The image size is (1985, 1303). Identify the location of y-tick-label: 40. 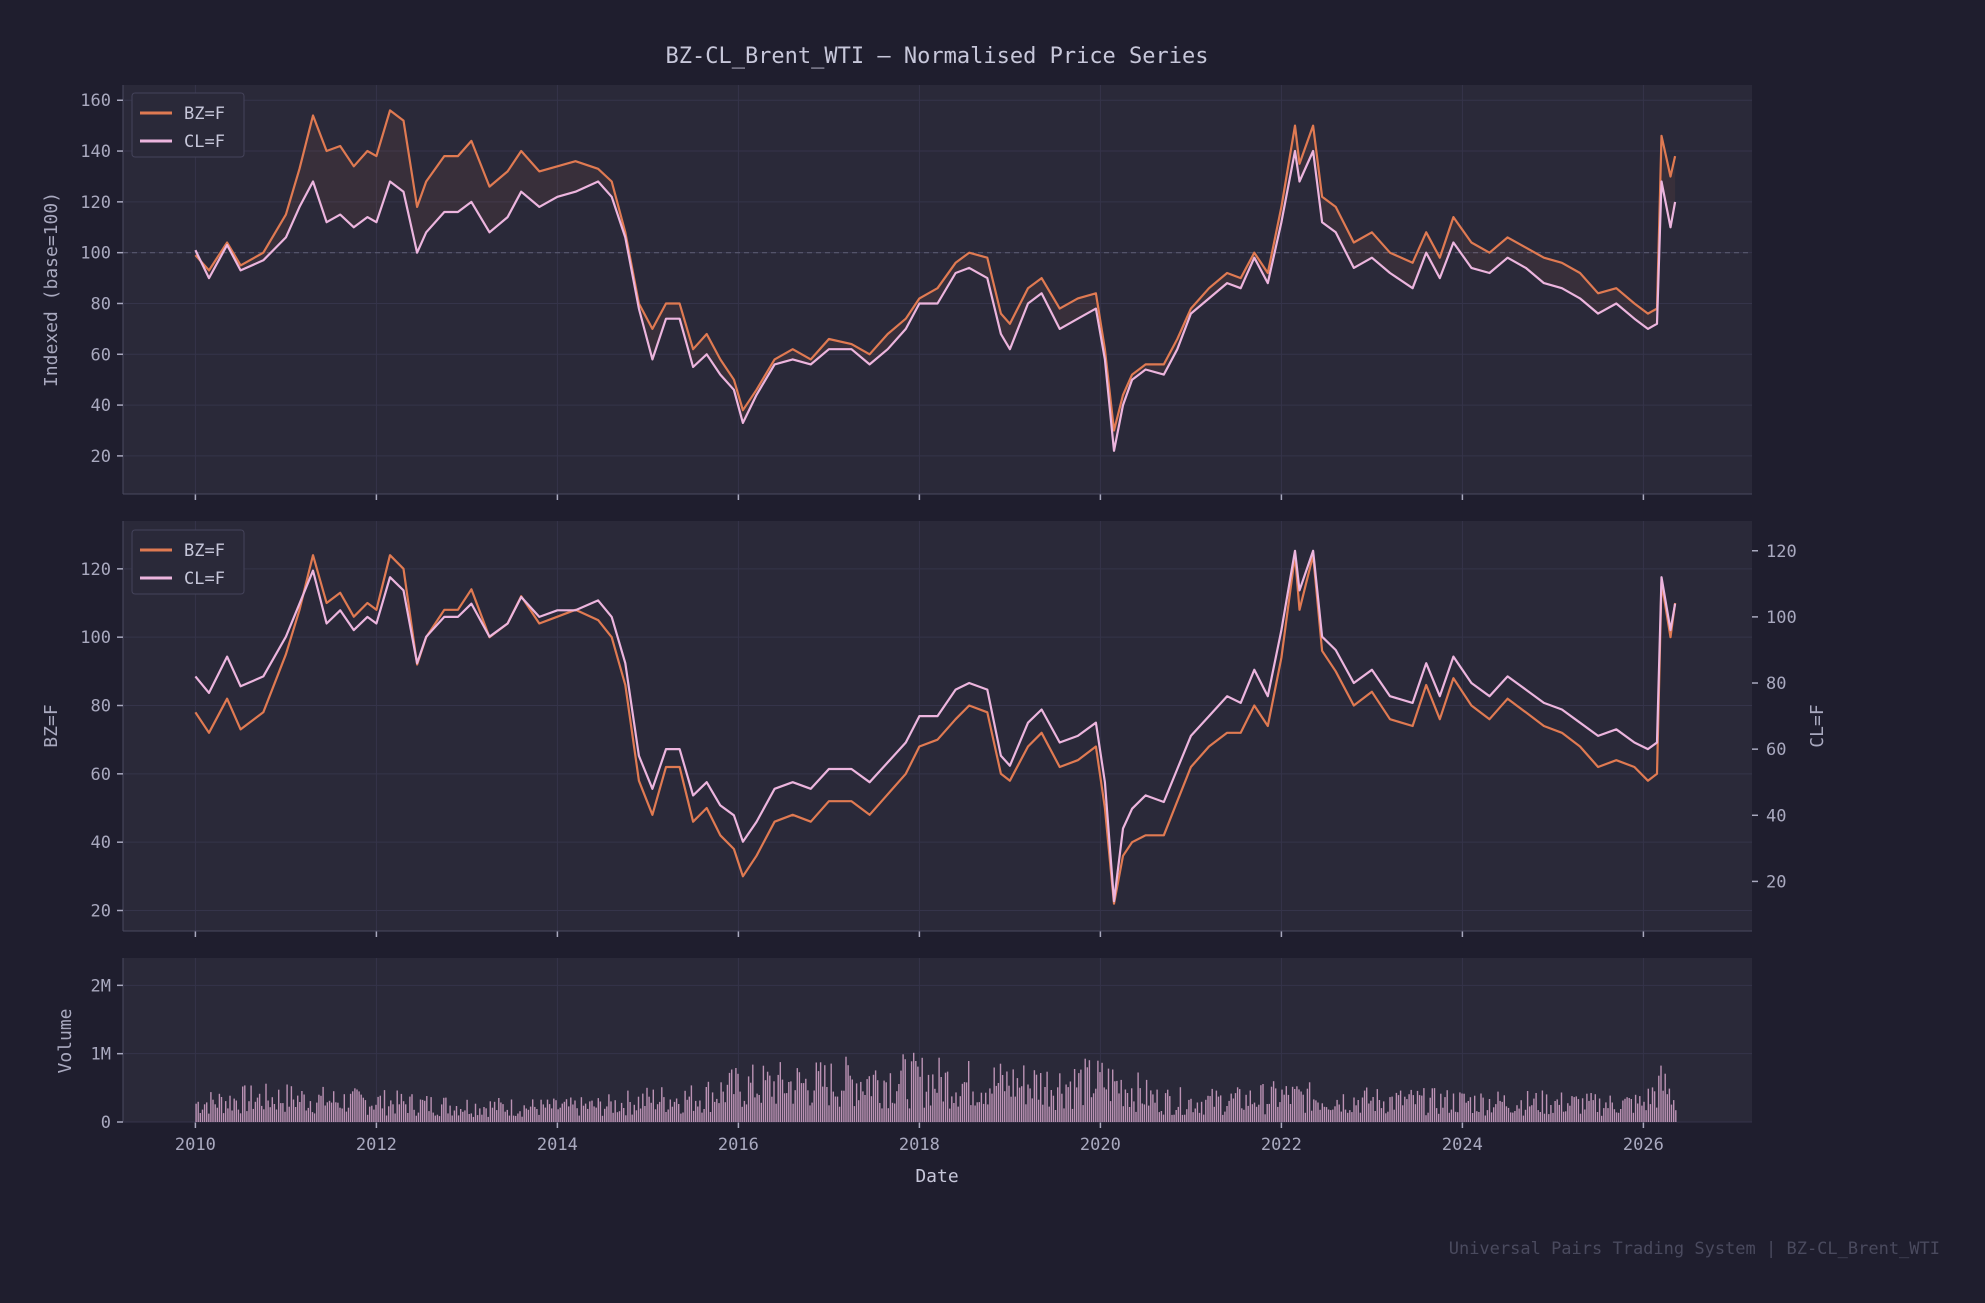
(101, 843).